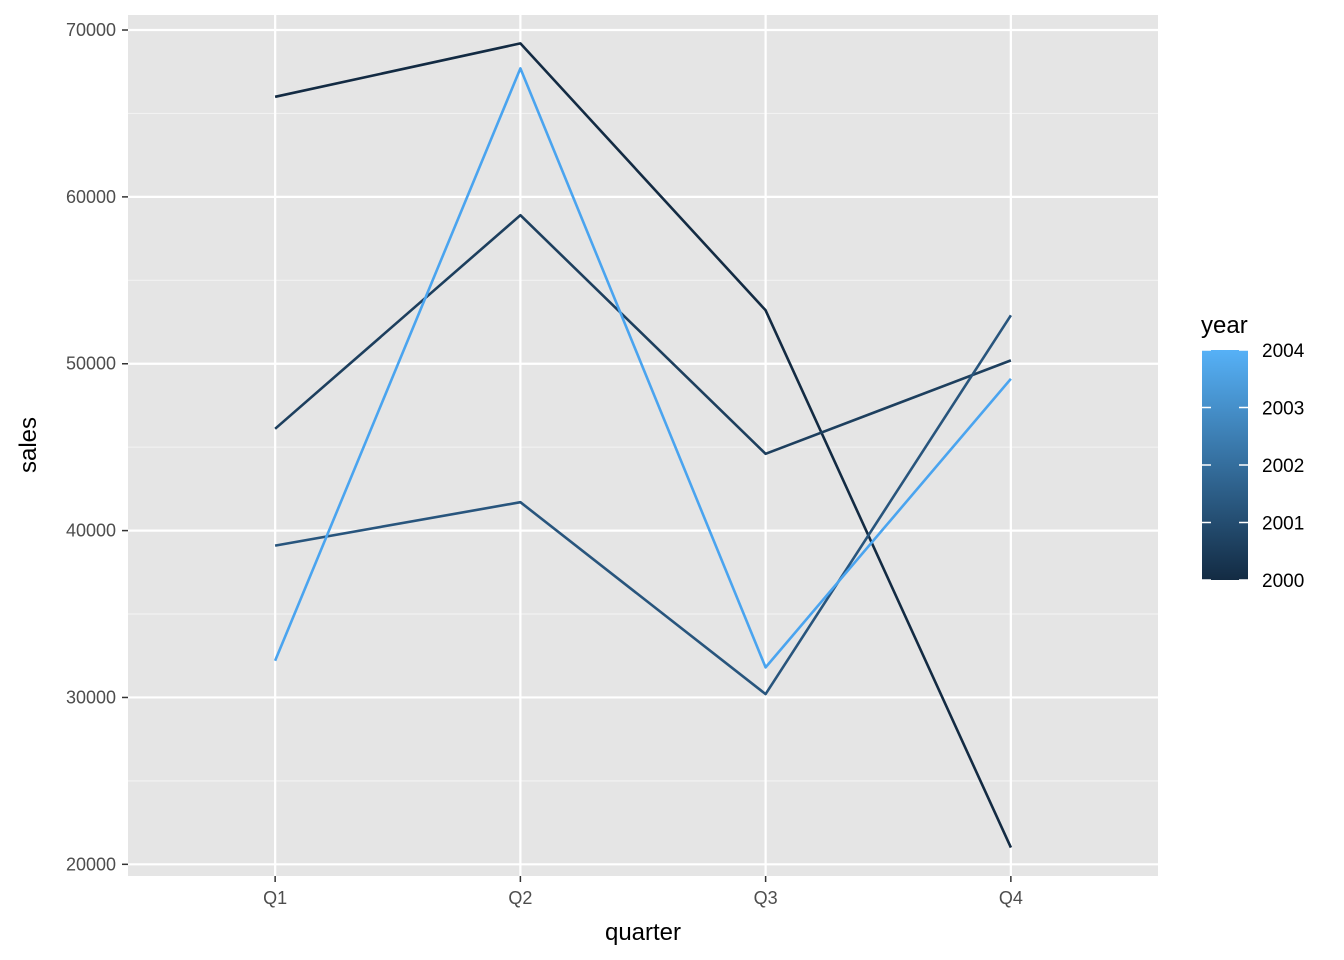  Describe the element at coordinates (28, 445) in the screenshot. I see `y-axis-title: sales` at that location.